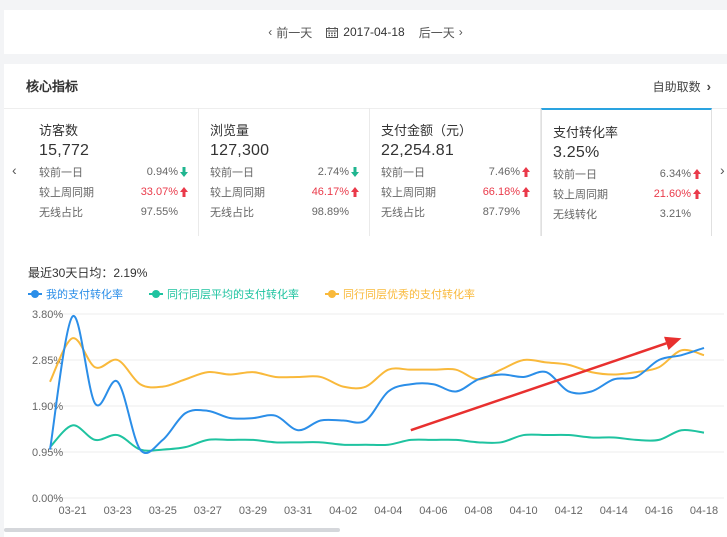 This screenshot has height=537, width=727. What do you see at coordinates (64, 150) in the screenshot?
I see `metric-value: 15,772` at bounding box center [64, 150].